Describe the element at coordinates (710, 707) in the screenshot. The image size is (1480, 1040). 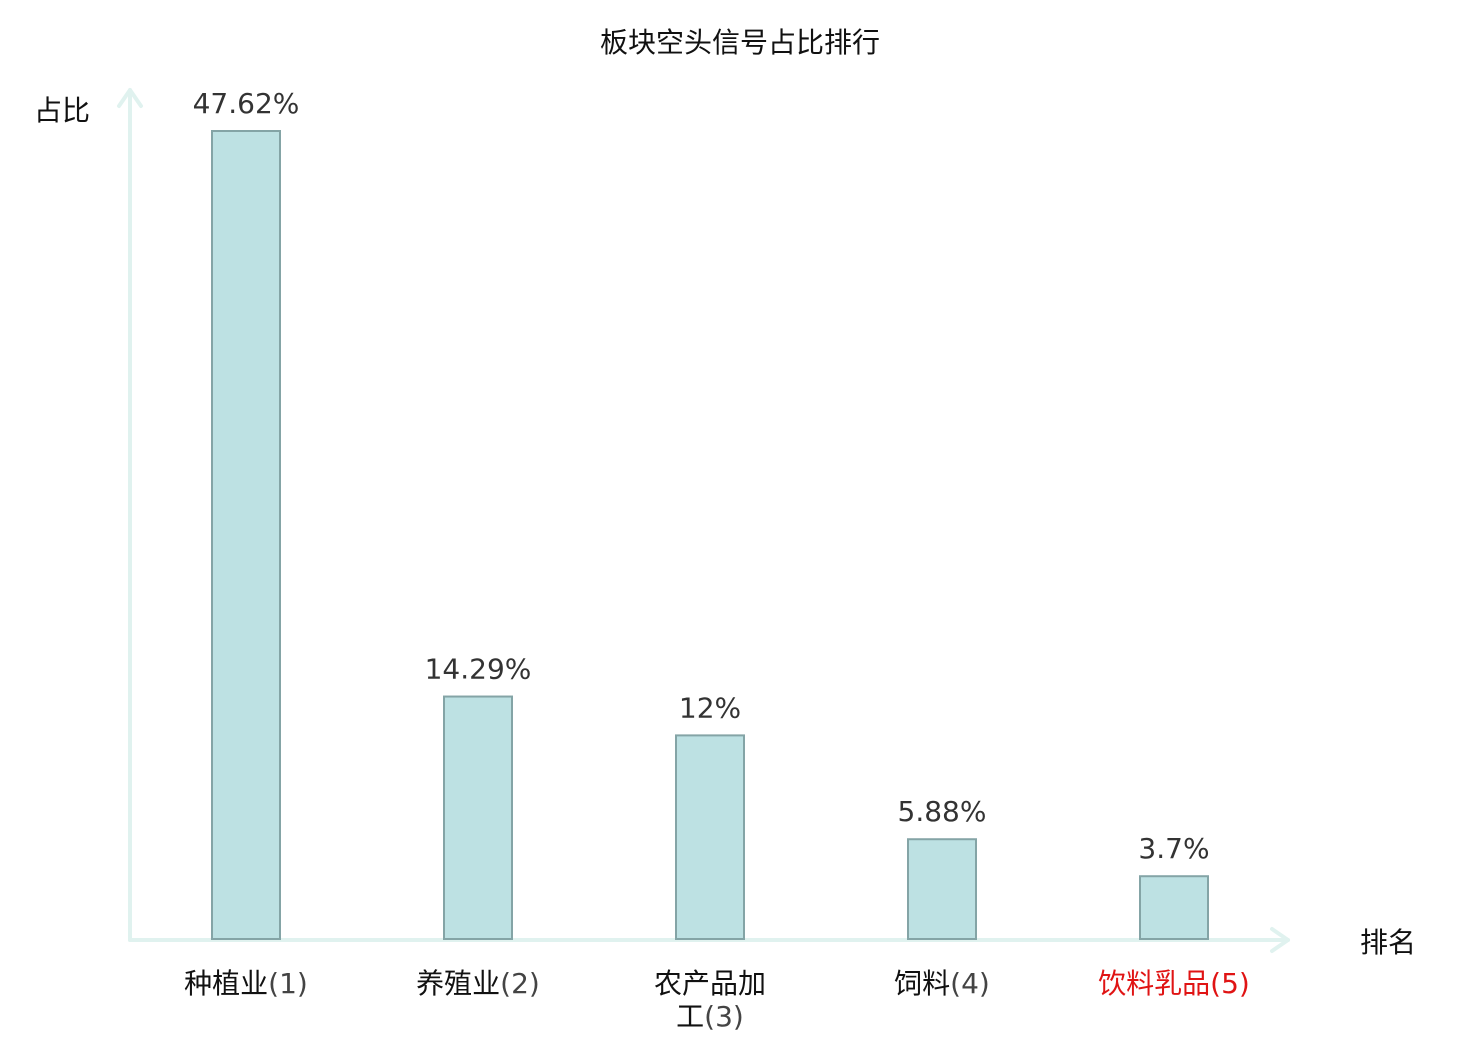
I see `value-label-3: 12%` at that location.